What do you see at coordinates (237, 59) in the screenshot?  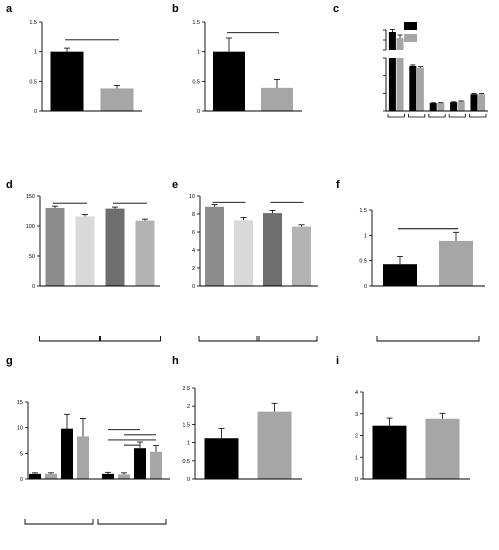 I see `panel-b: b 0 0.5 1 1.5` at bounding box center [237, 59].